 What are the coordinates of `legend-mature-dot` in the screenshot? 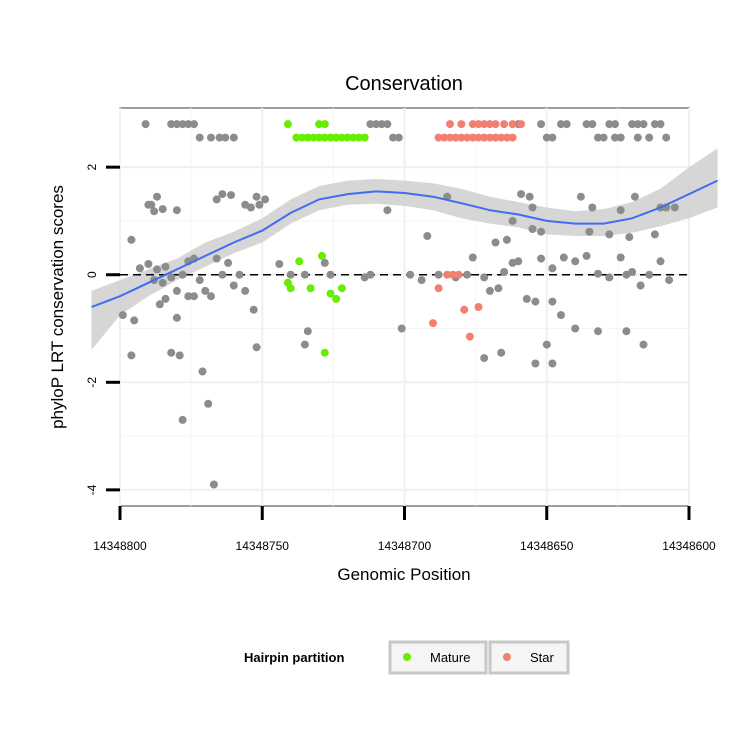 It's located at (407, 657).